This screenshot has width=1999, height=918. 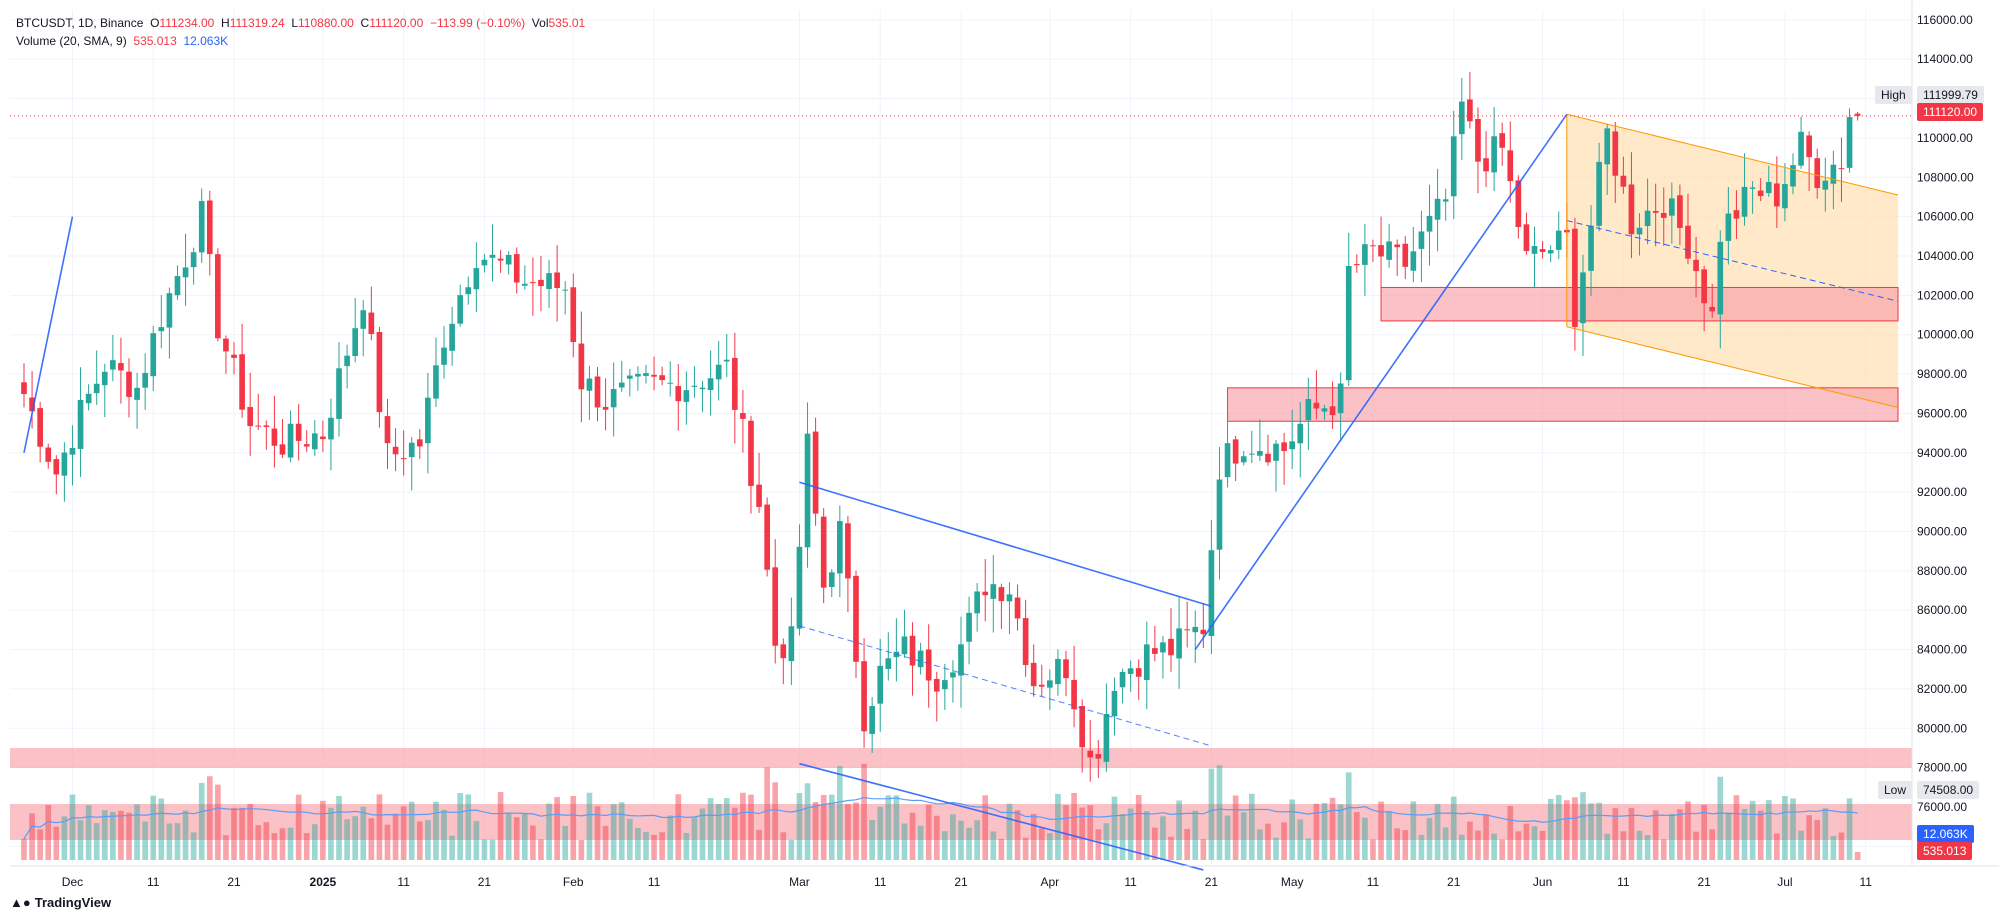 I want to click on high-value: 111319.24, so click(x=257, y=23).